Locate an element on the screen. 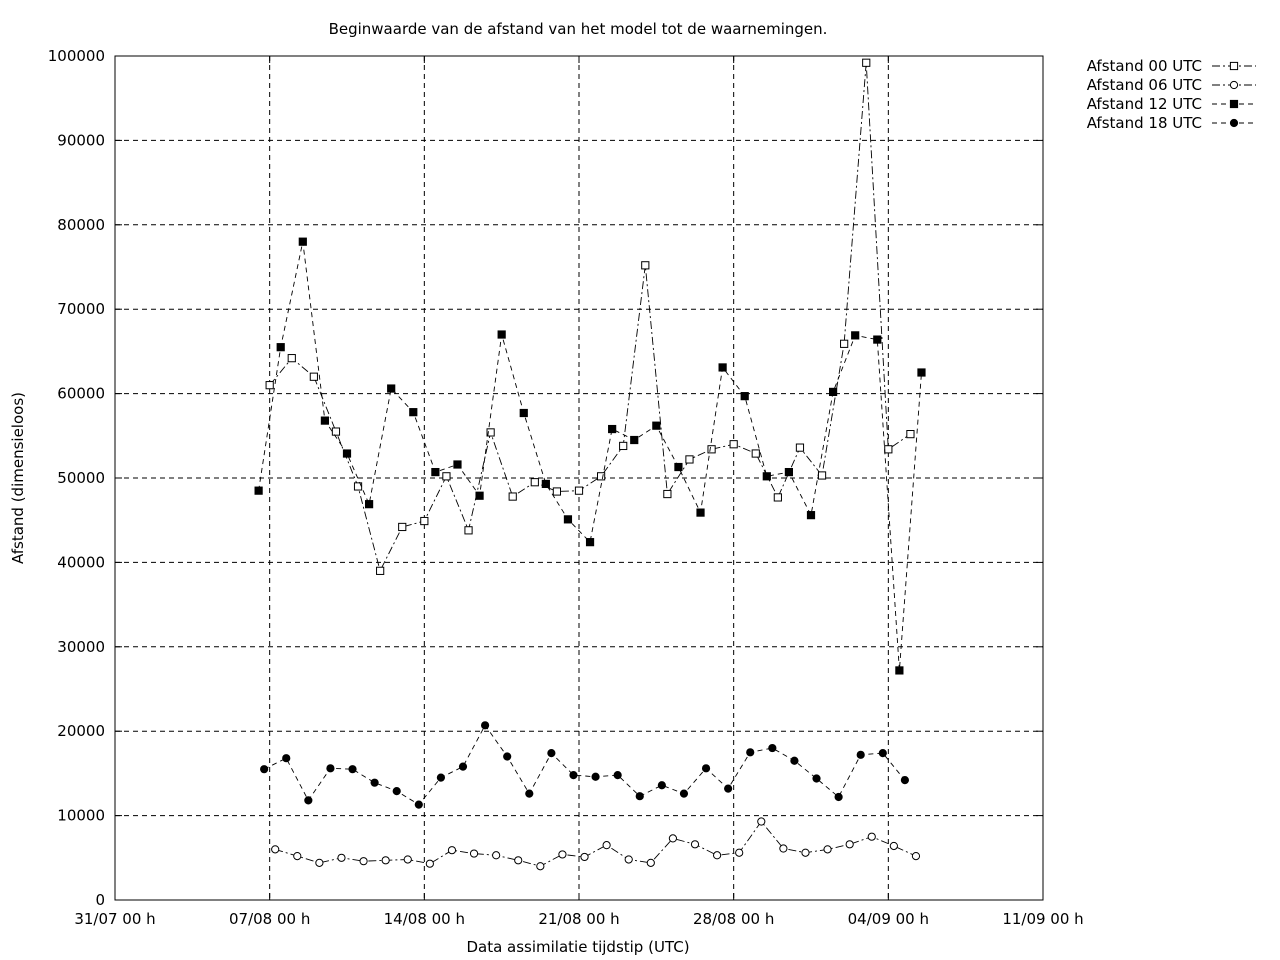  legend-label: Afstand 00 UTC is located at coordinates (1144, 66).